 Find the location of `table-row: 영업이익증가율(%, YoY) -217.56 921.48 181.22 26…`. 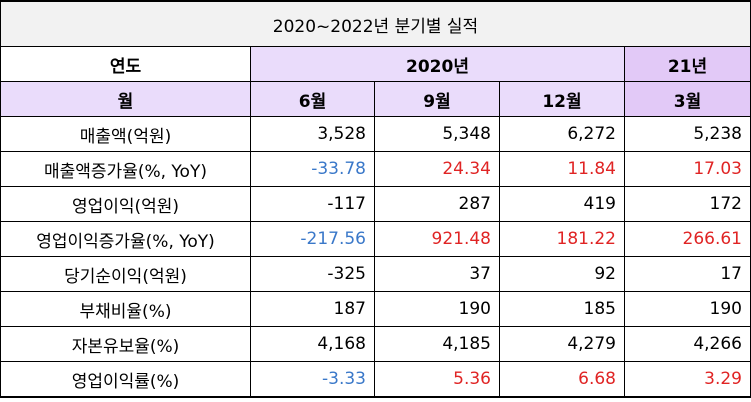

table-row: 영업이익증가율(%, YoY) -217.56 921.48 181.22 26… is located at coordinates (375, 239).